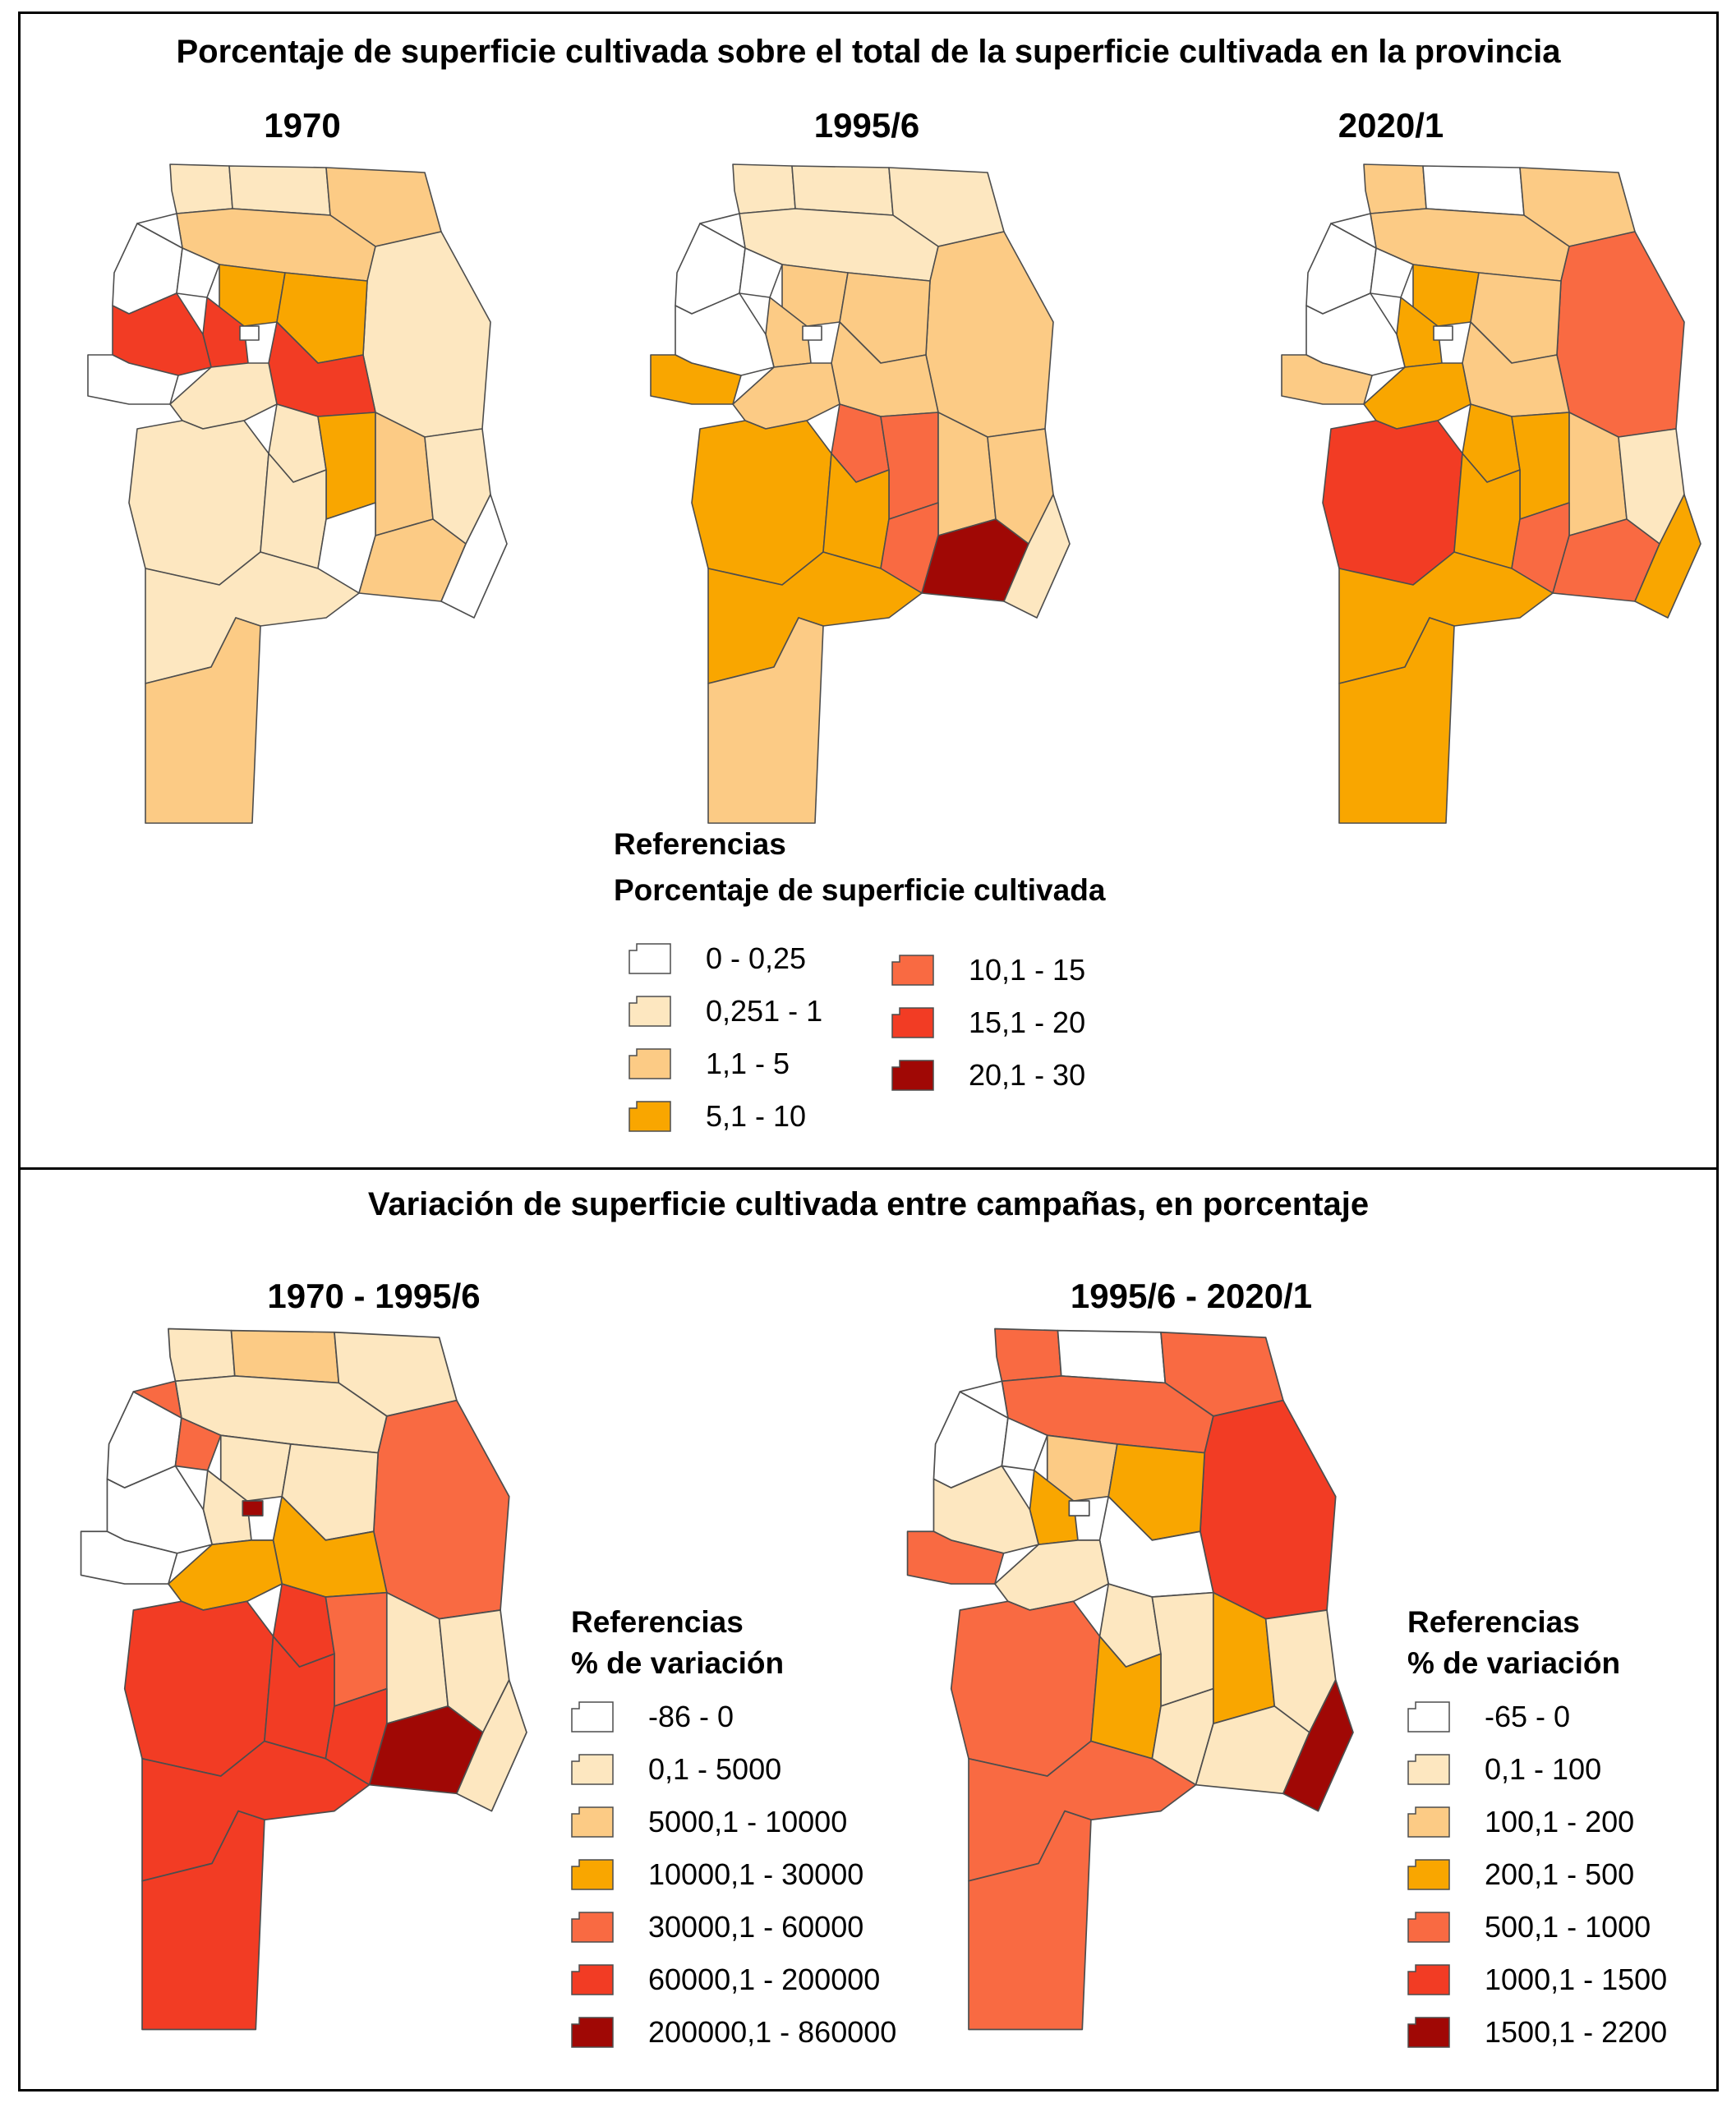 The width and height of the screenshot is (1736, 2103). Describe the element at coordinates (734, 1717) in the screenshot. I see `legend-item: -86 - 0` at that location.